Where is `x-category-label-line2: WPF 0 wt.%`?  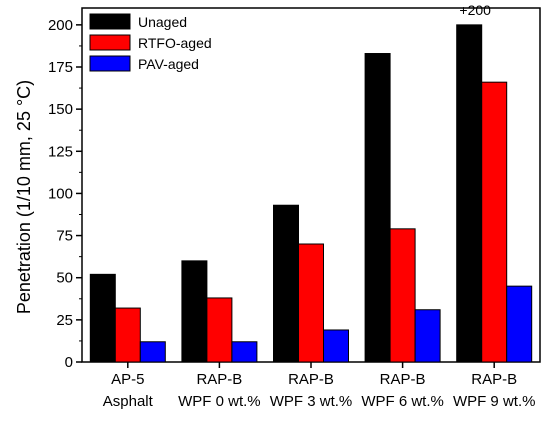 x-category-label-line2: WPF 0 wt.% is located at coordinates (219, 401).